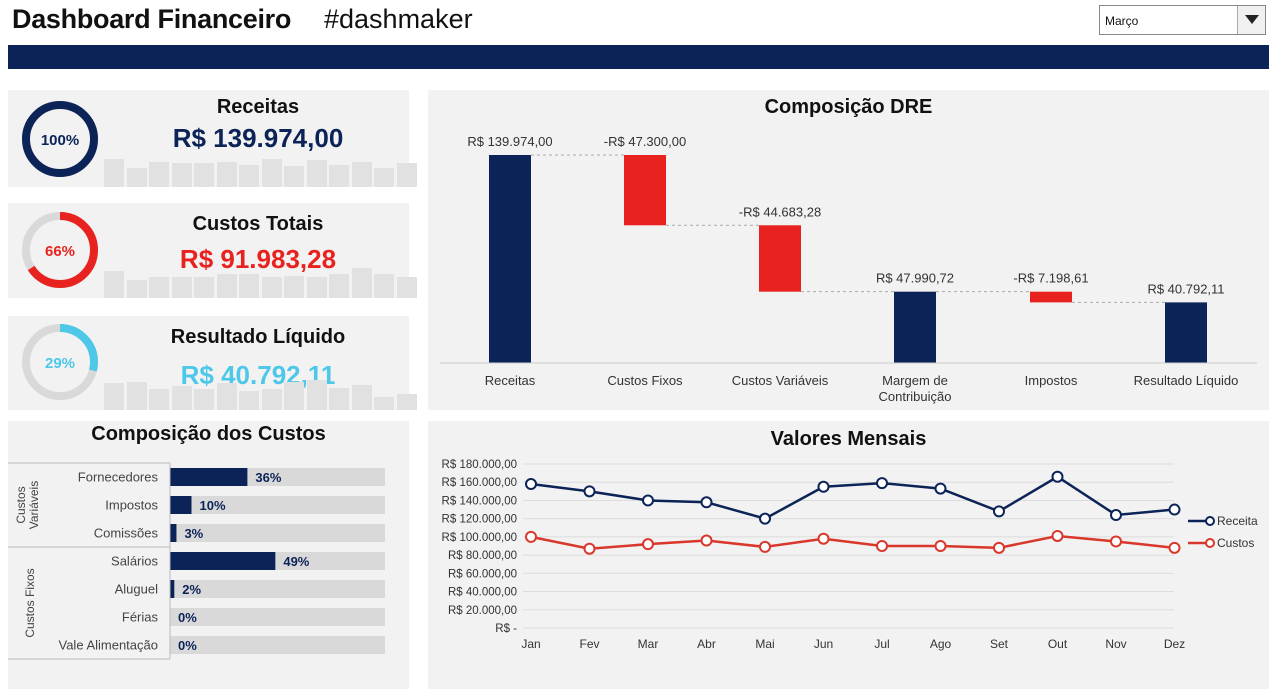 This screenshot has width=1280, height=698. Describe the element at coordinates (915, 380) in the screenshot. I see `dre-category-label-line: Margem de` at that location.